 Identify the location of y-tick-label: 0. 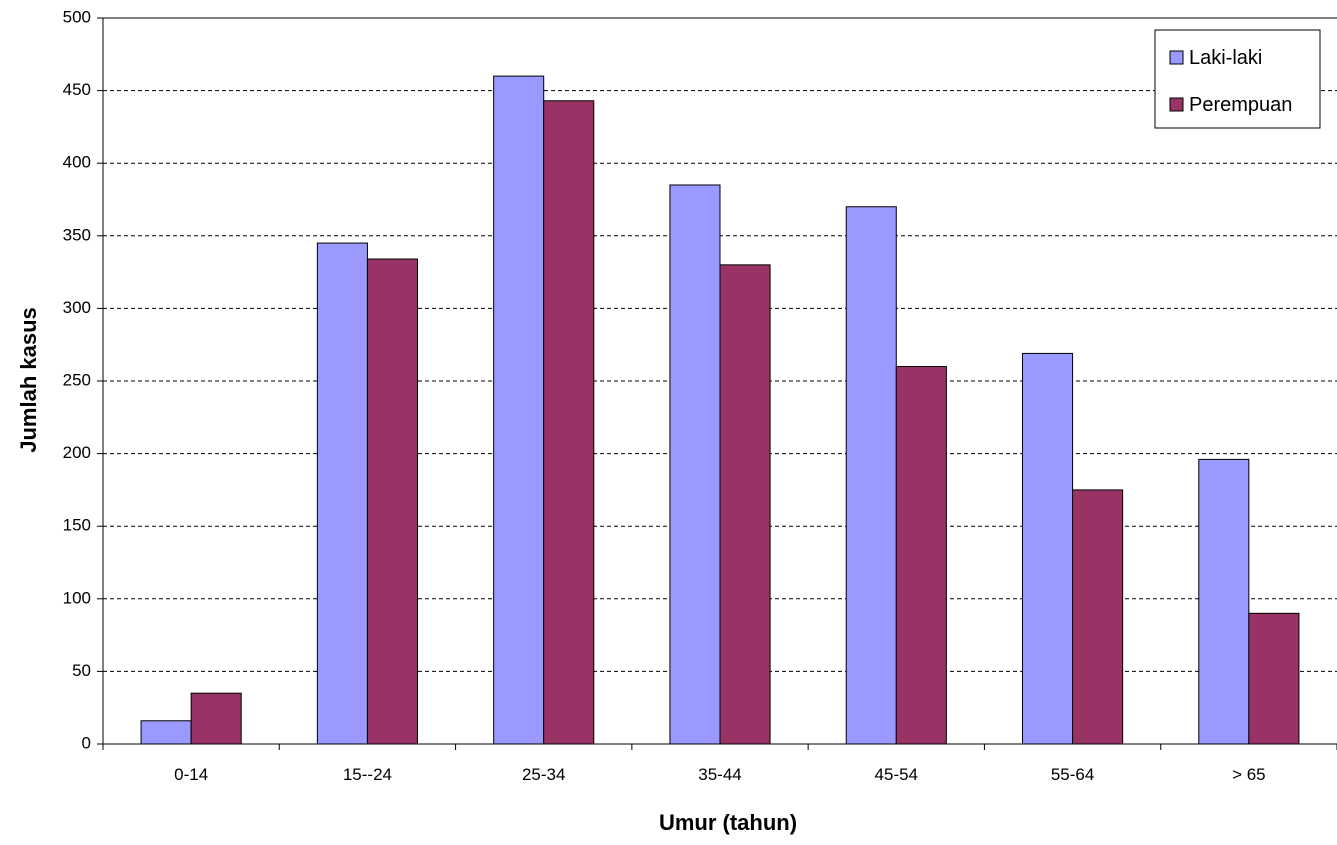
(86, 742).